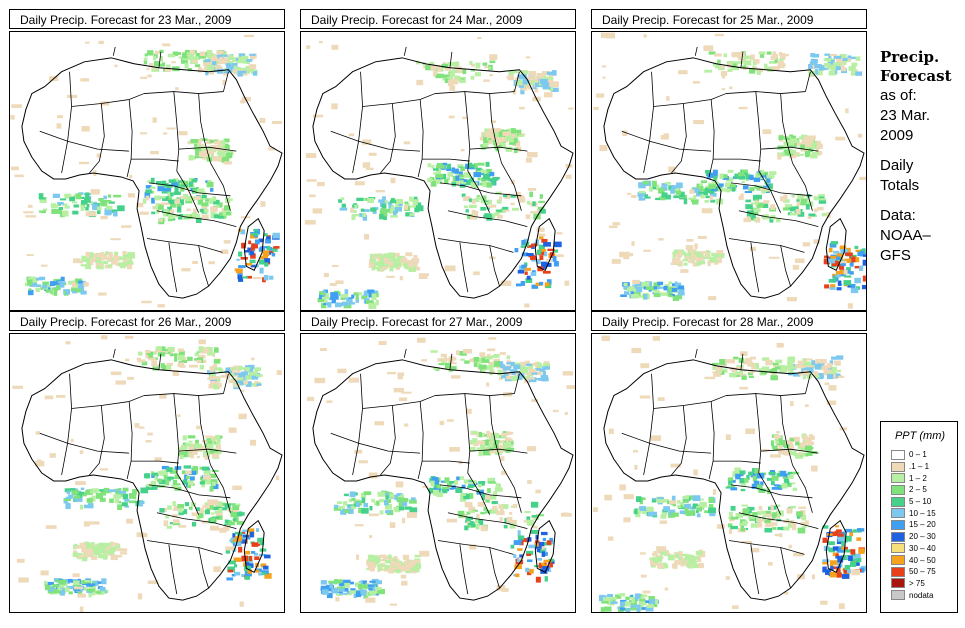  Describe the element at coordinates (913, 549) in the screenshot. I see `legend-item: 30 – 40` at that location.